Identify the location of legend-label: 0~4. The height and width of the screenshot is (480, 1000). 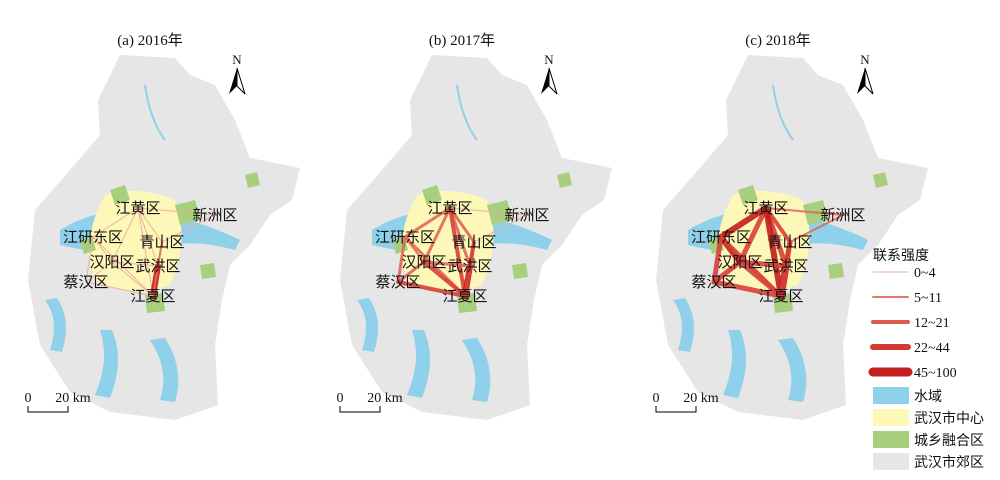
(925, 273).